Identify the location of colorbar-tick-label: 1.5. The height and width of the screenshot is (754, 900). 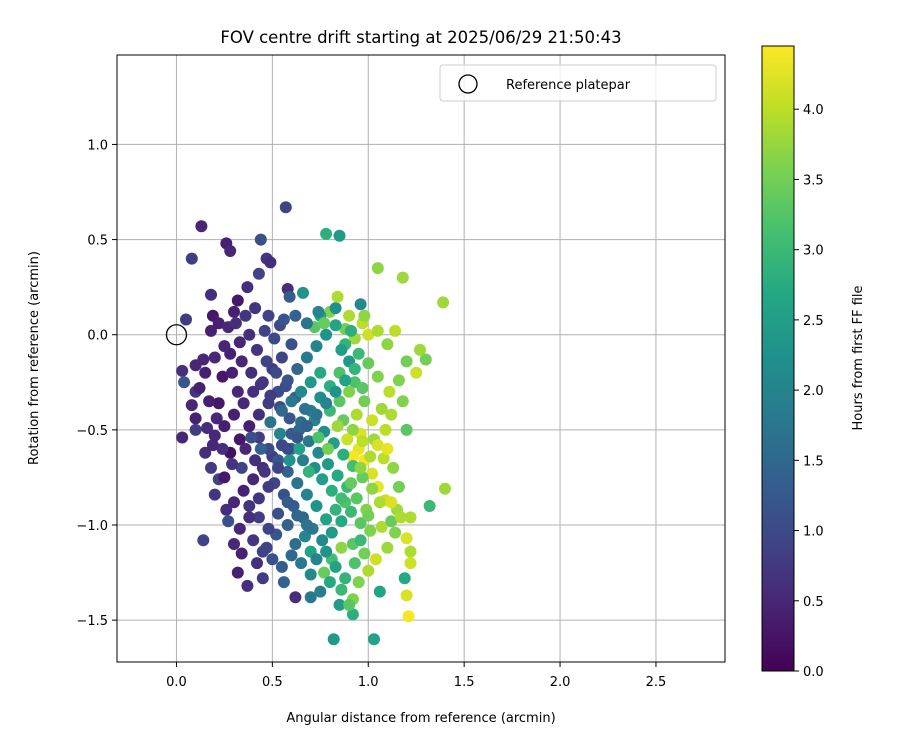
(813, 461).